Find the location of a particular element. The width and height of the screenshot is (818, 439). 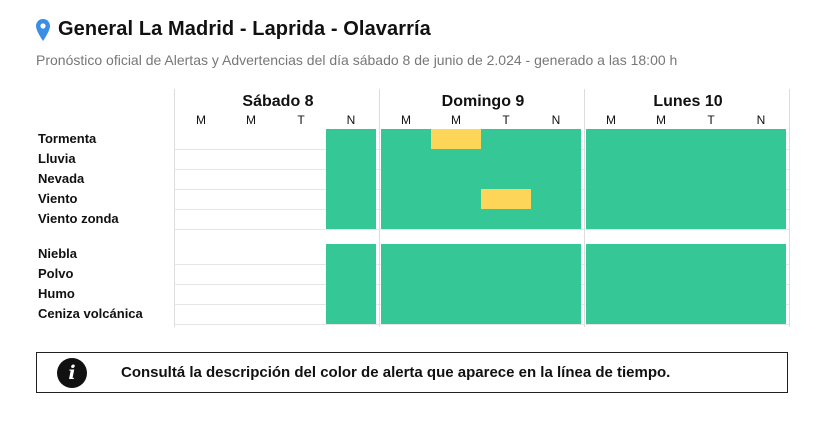

day-header: Sábado 8 is located at coordinates (278, 101).